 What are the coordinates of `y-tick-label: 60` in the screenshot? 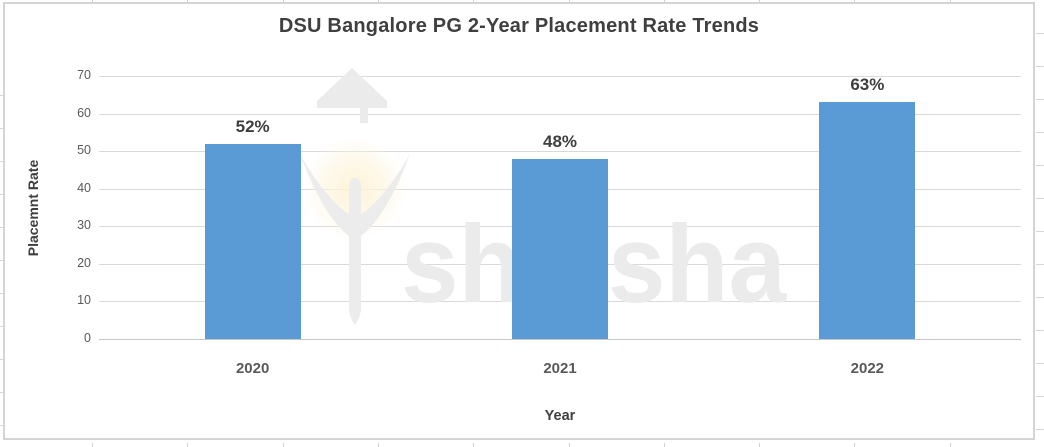 It's located at (84, 112).